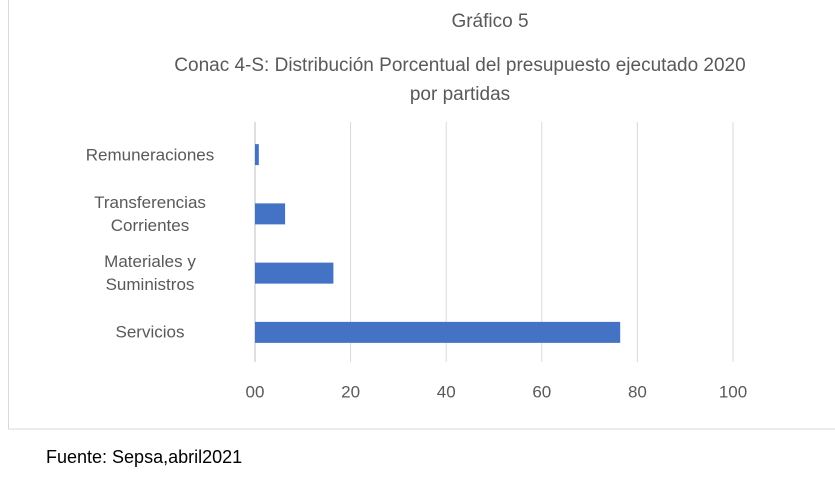 This screenshot has height=486, width=835. Describe the element at coordinates (255, 391) in the screenshot. I see `x-tick-label: 00` at that location.